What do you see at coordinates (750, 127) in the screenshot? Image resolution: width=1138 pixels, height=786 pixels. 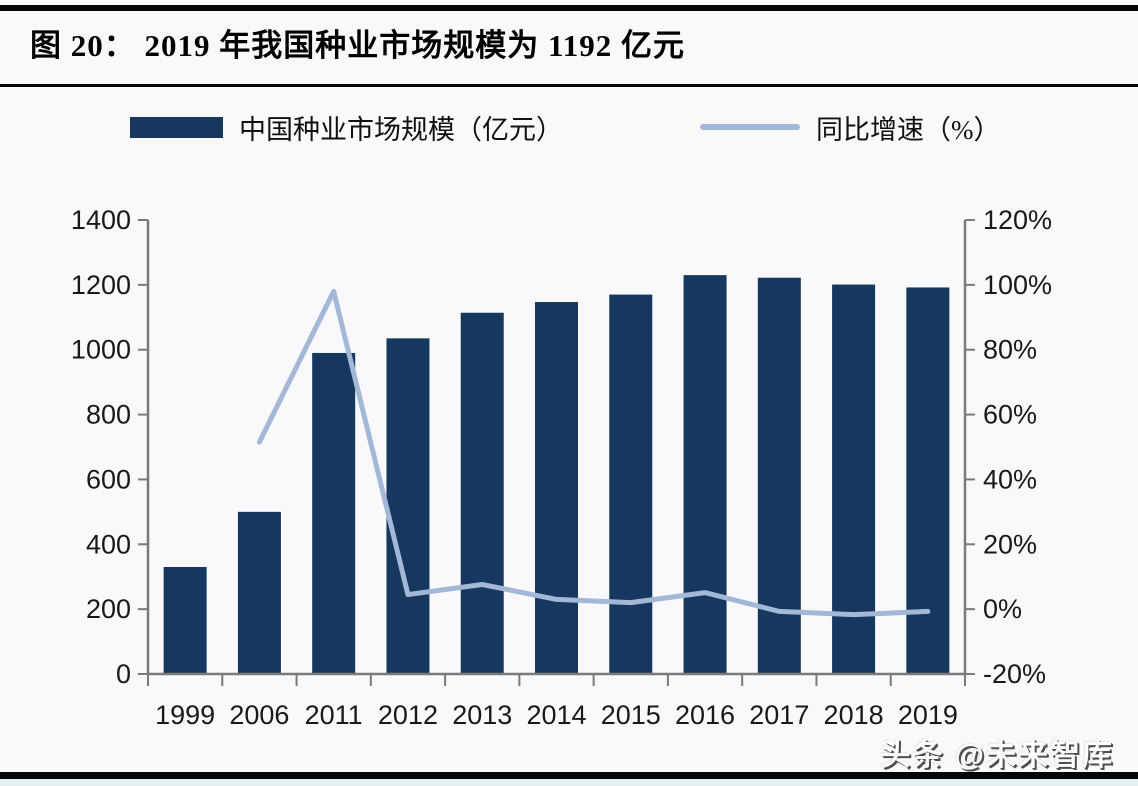 I see `line-swatch-icon` at bounding box center [750, 127].